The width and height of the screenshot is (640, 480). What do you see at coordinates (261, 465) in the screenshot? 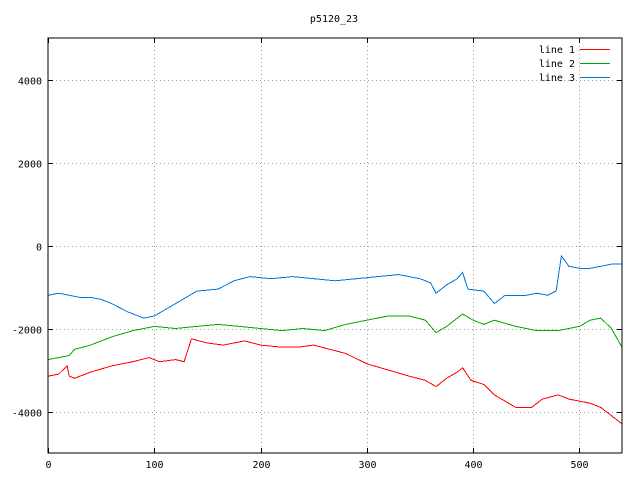
I see `x-tick-label: 200` at bounding box center [261, 465].